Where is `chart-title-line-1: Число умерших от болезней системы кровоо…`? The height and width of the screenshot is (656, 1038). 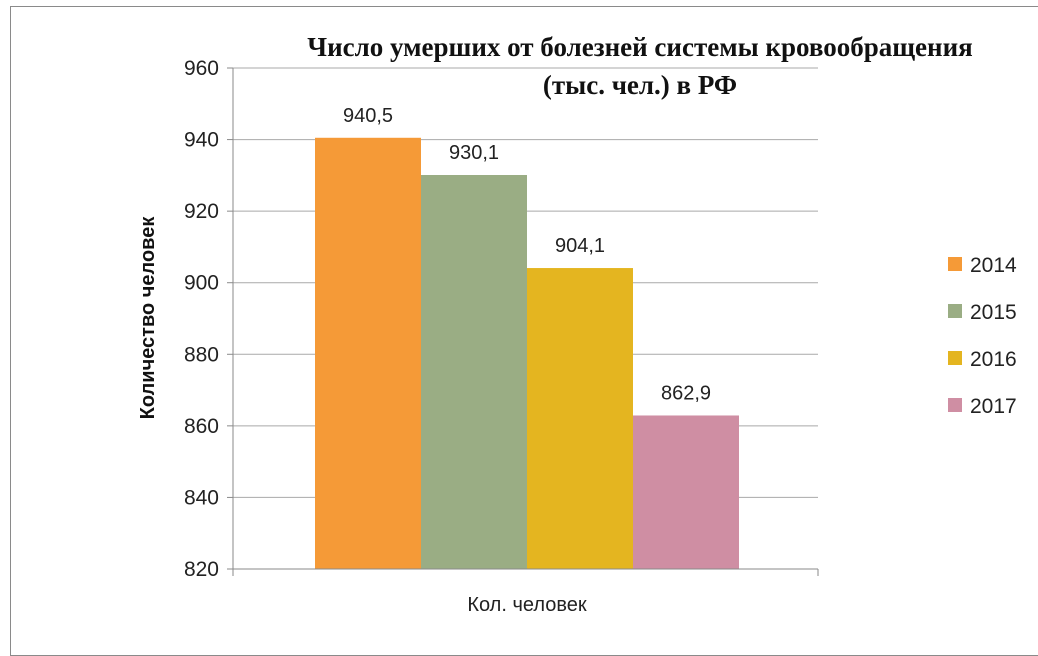
chart-title-line-1: Число умерших от болезней системы кровоо… is located at coordinates (639, 47).